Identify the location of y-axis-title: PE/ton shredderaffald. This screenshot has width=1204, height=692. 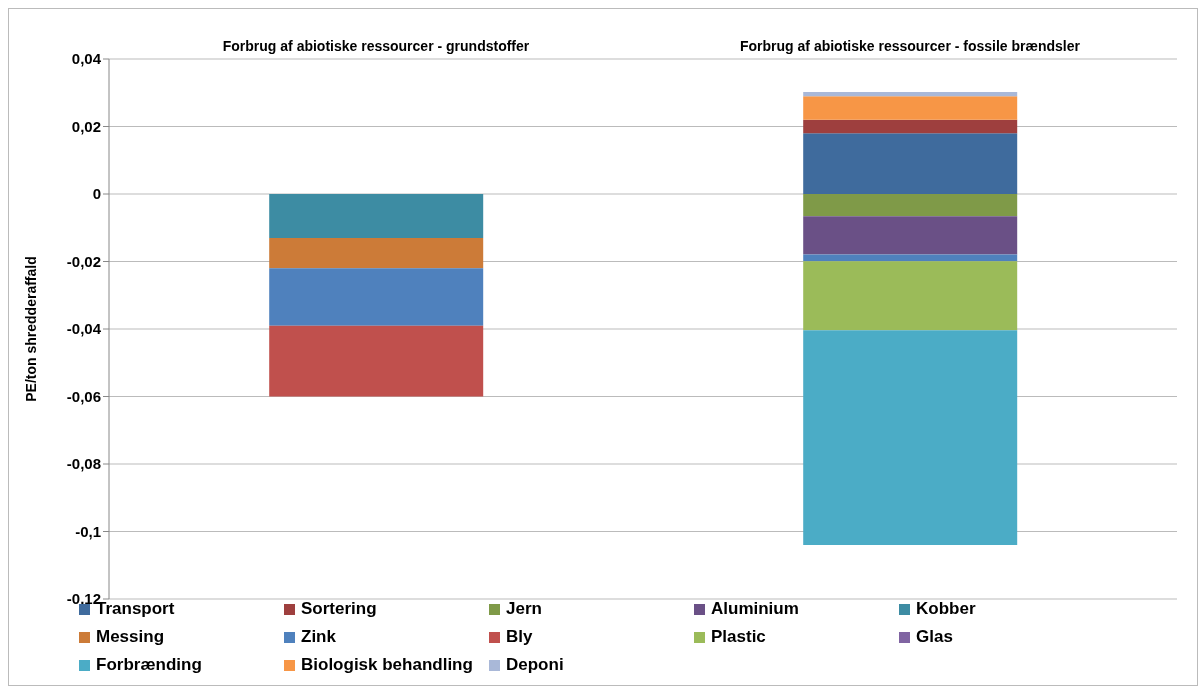
(30, 329).